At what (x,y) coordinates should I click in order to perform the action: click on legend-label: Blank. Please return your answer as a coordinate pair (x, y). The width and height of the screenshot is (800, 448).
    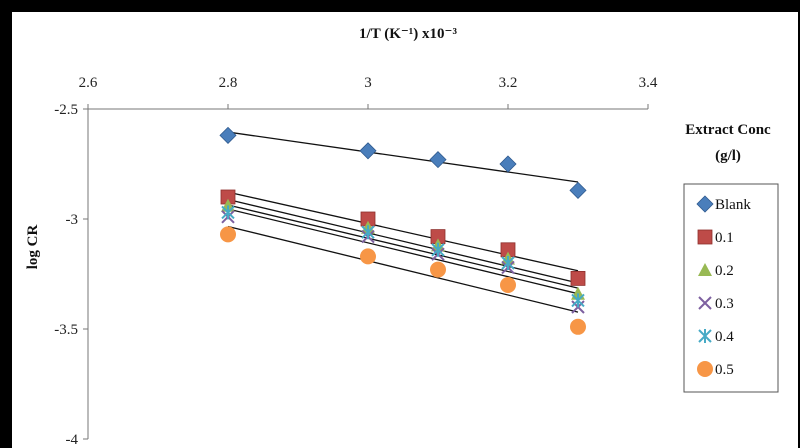
    Looking at the image, I should click on (733, 205).